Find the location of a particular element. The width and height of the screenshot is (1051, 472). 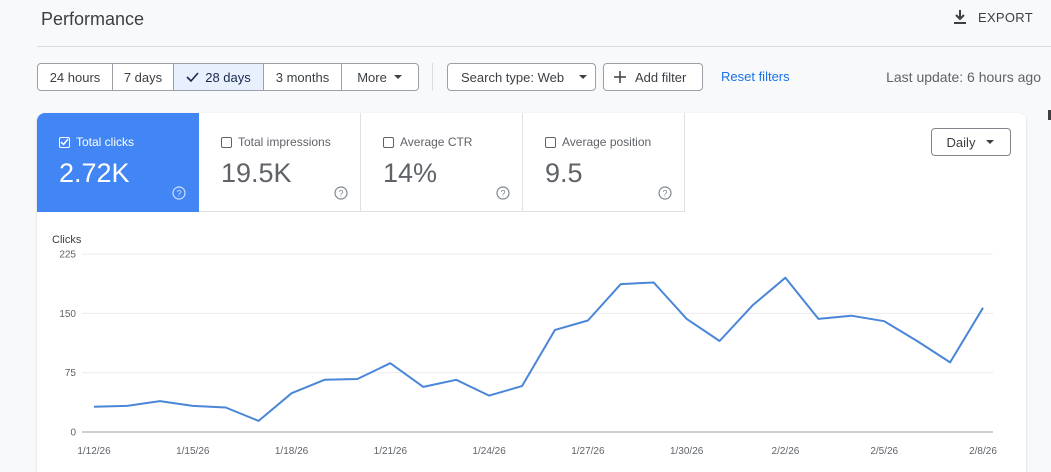

check-icon is located at coordinates (192, 77).